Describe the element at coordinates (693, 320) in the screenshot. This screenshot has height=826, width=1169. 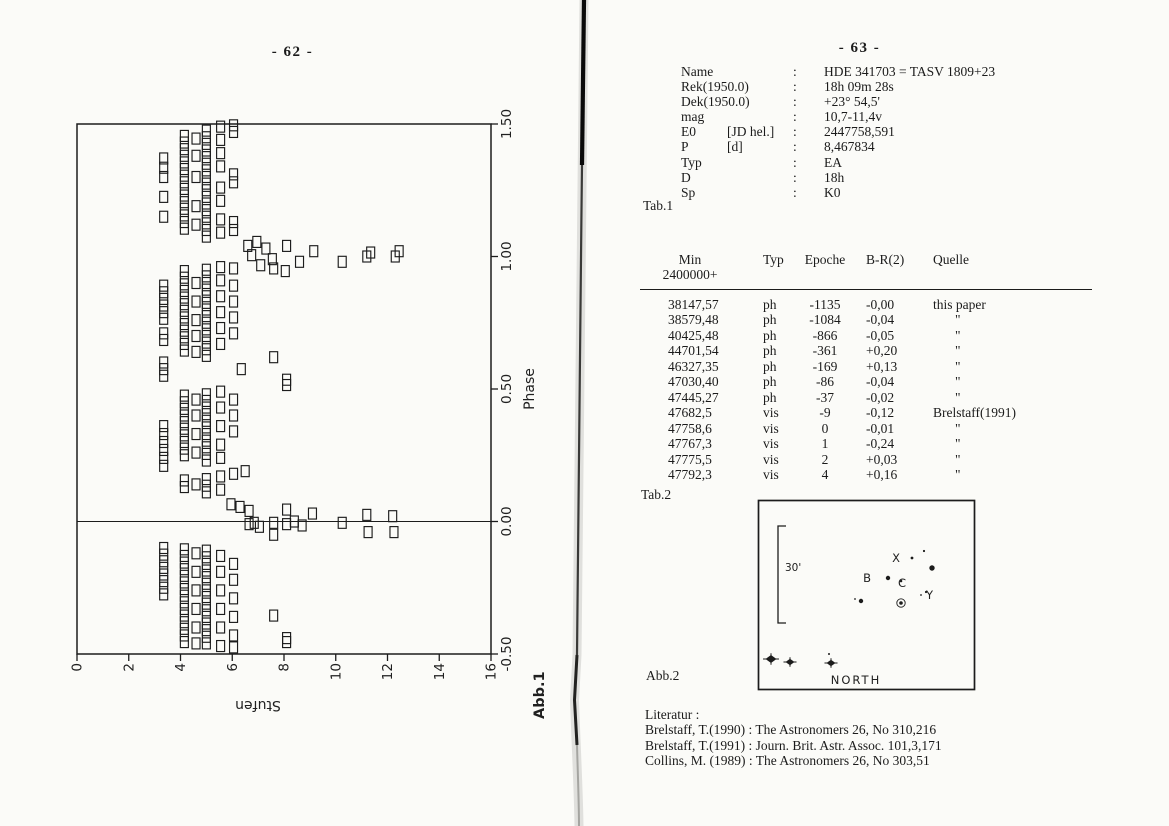
I see `minima-cell: 38579,48` at that location.